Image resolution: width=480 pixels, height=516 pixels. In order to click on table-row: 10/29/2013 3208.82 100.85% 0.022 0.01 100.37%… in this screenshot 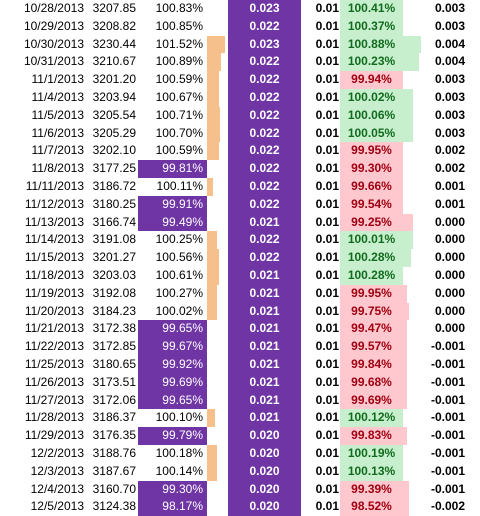, I will do `click(240, 26)`.